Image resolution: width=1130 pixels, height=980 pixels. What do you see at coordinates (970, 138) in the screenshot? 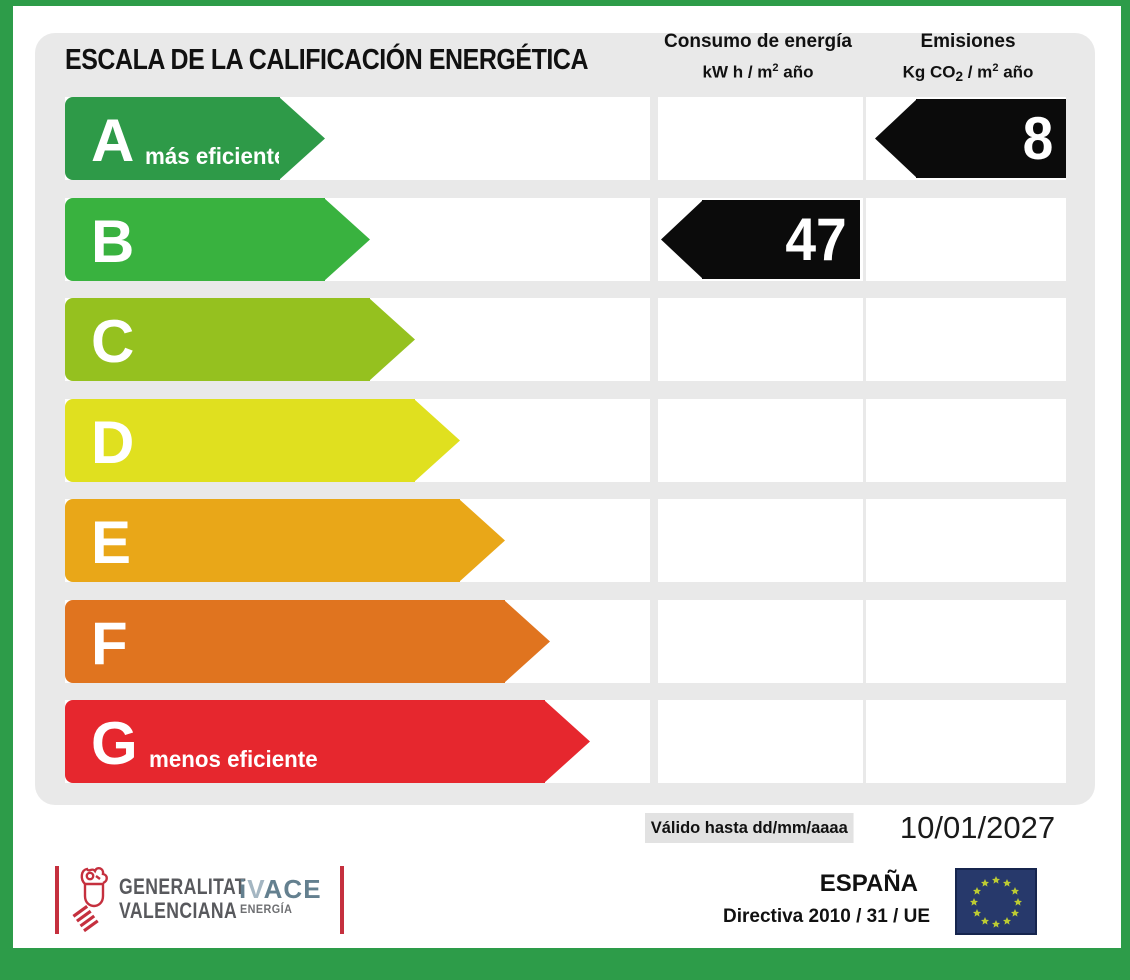
I see `emisiones-value-arrow: 8` at bounding box center [970, 138].